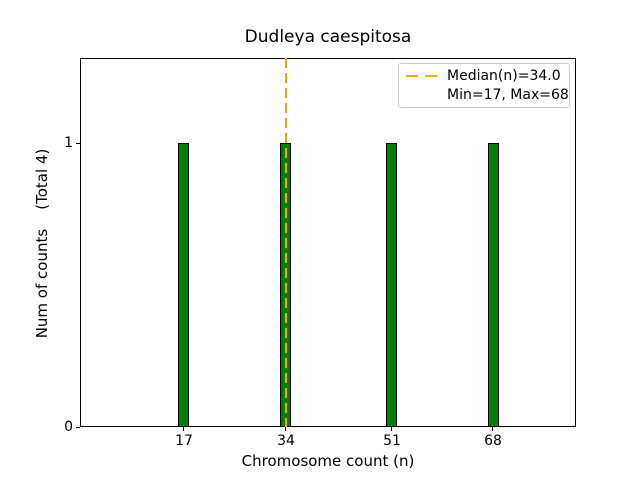  I want to click on y-axis-label: Num of counts (Total 4), so click(42, 243).